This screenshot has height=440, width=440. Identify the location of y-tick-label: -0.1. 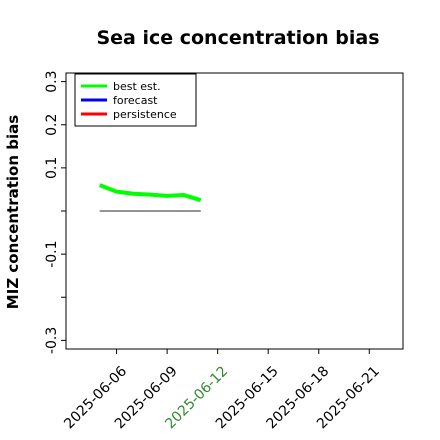
(52, 253).